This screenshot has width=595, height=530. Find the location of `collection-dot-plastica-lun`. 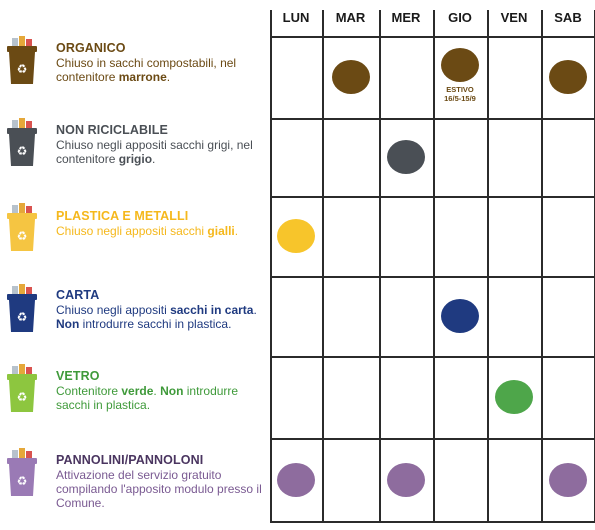

collection-dot-plastica-lun is located at coordinates (296, 236).